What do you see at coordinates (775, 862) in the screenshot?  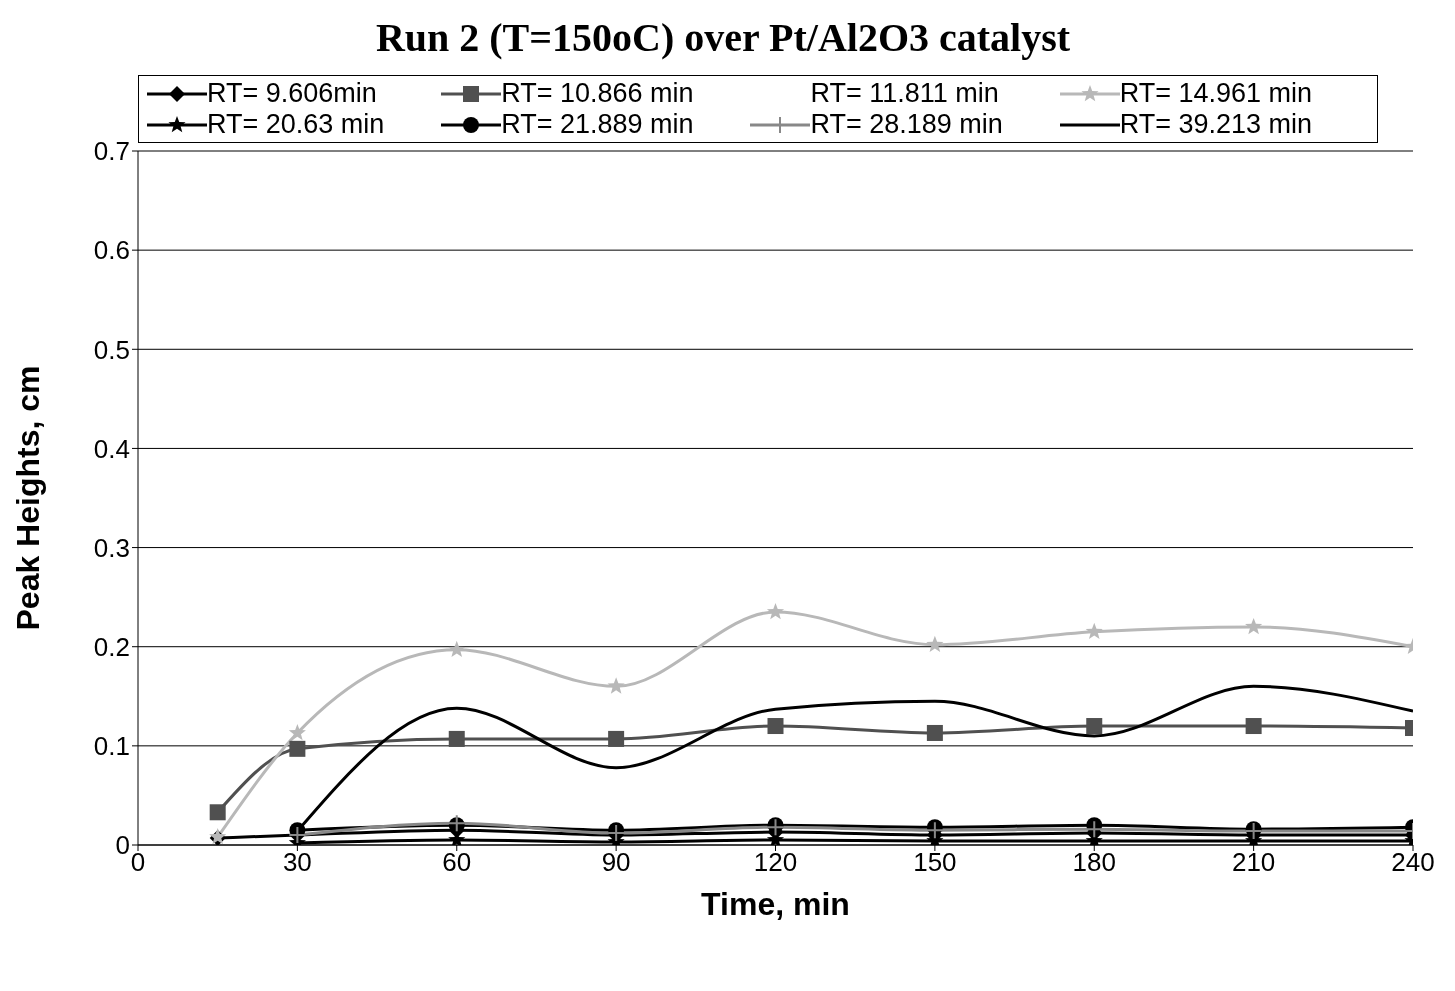 I see `x-tick-label: 120` at bounding box center [775, 862].